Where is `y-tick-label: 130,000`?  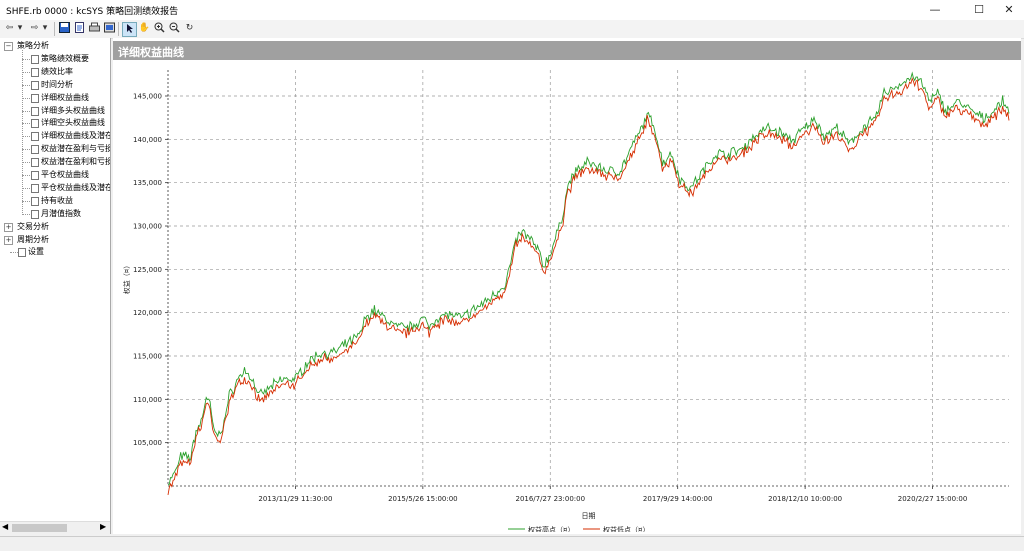 y-tick-label: 130,000 is located at coordinates (147, 227).